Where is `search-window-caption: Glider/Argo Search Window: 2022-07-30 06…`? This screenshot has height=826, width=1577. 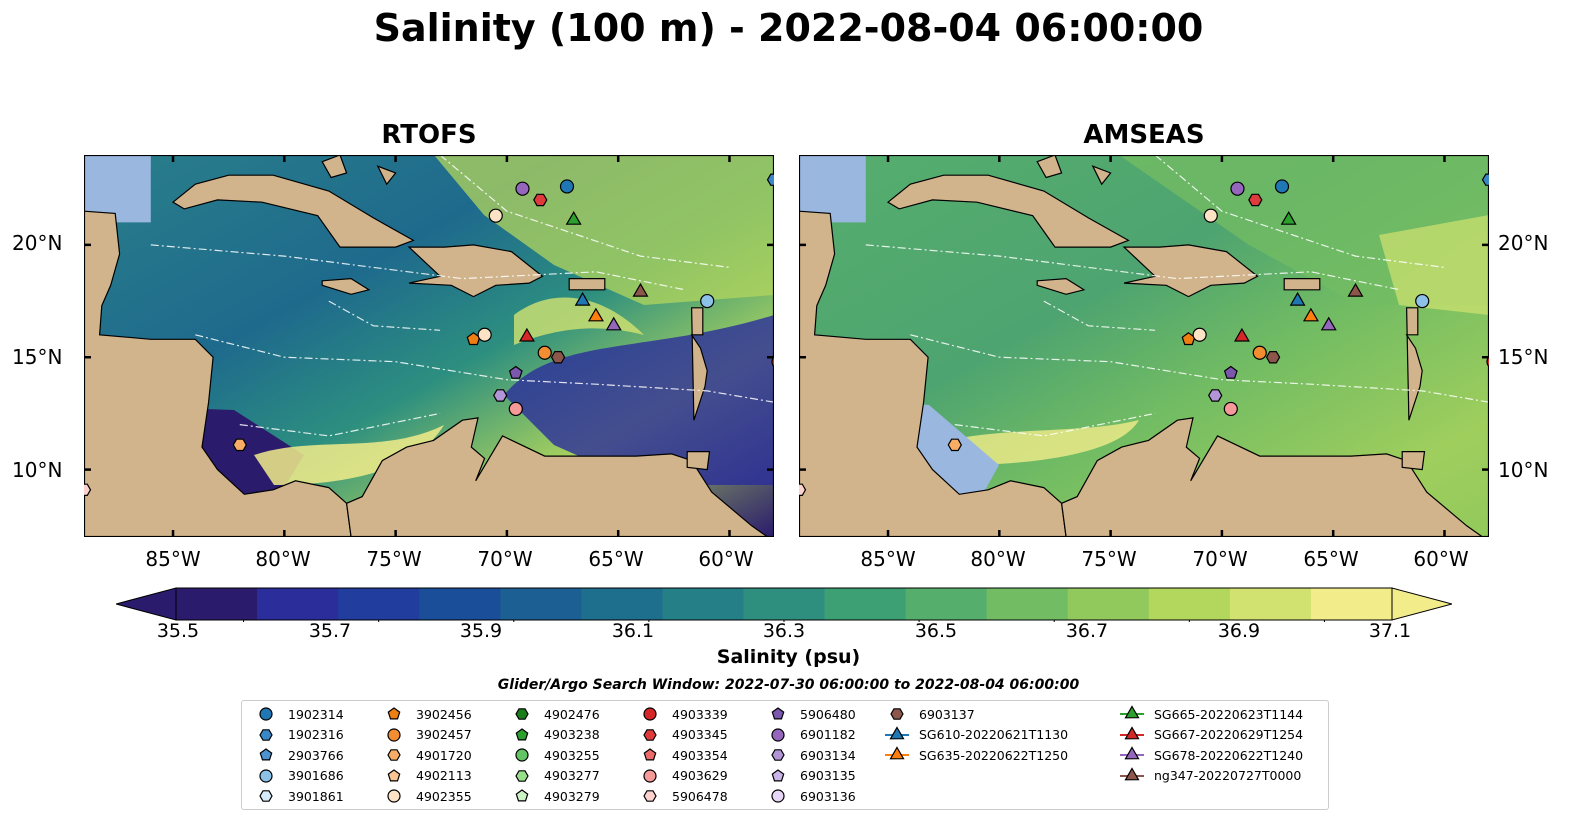
search-window-caption: Glider/Argo Search Window: 2022-07-30 06… is located at coordinates (788, 685).